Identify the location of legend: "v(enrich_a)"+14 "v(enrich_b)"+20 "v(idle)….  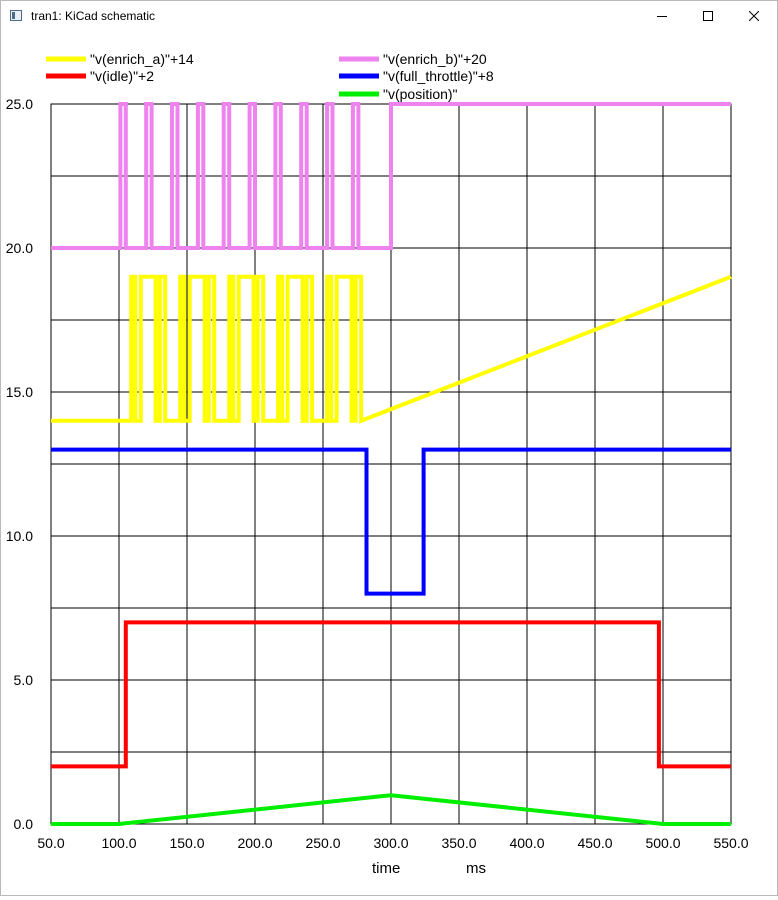
(270, 76).